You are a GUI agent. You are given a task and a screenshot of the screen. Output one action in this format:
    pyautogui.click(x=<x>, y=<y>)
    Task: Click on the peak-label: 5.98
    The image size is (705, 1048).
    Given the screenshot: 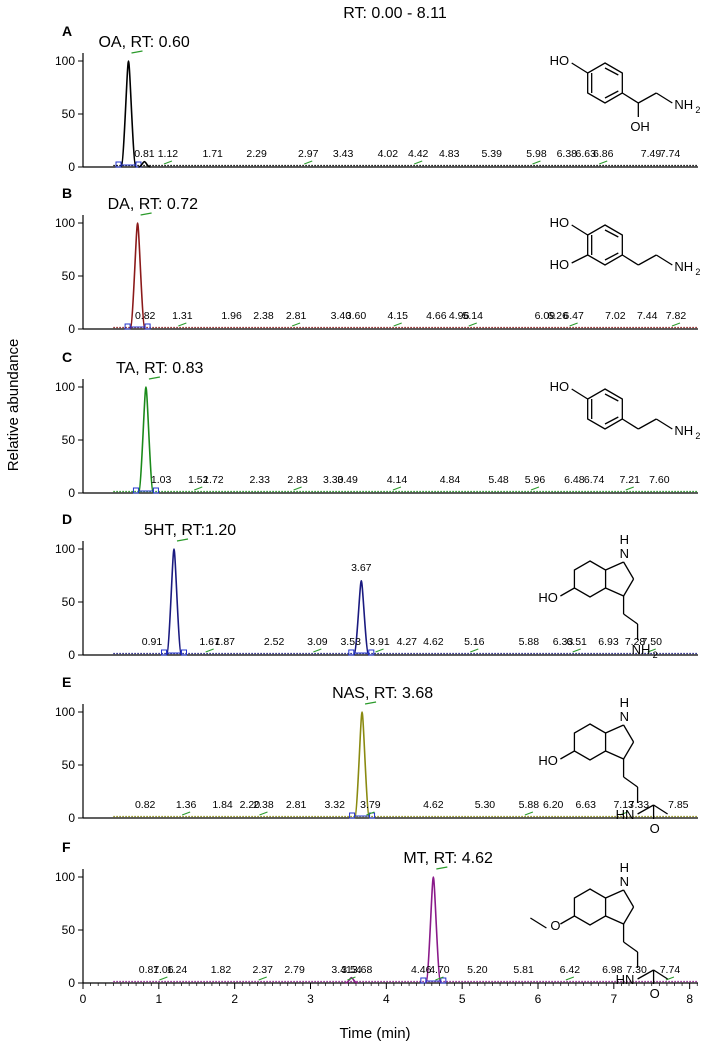 What is the action you would take?
    pyautogui.click(x=536, y=154)
    